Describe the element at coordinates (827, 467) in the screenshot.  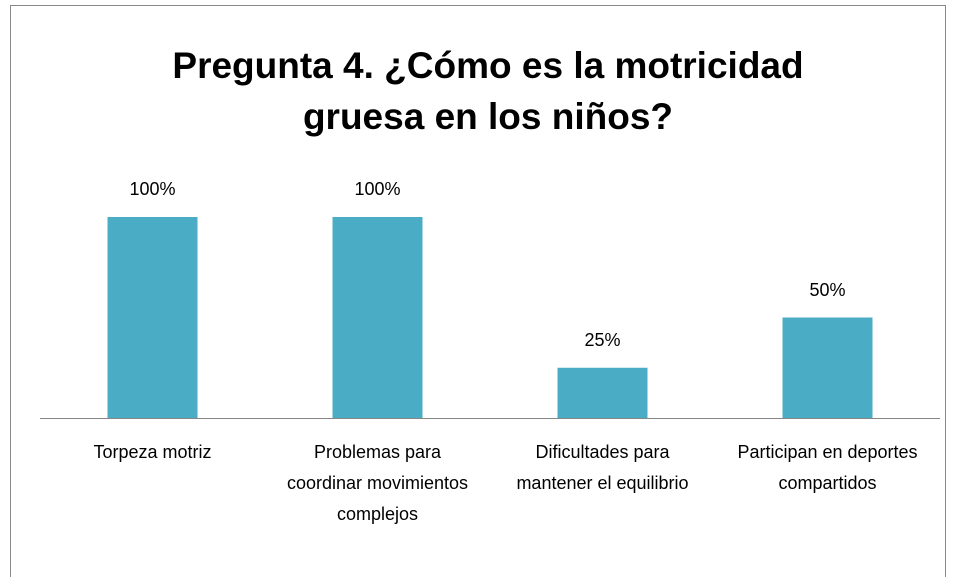
I see `x-tick-label: Participan en deportes compartidos` at that location.